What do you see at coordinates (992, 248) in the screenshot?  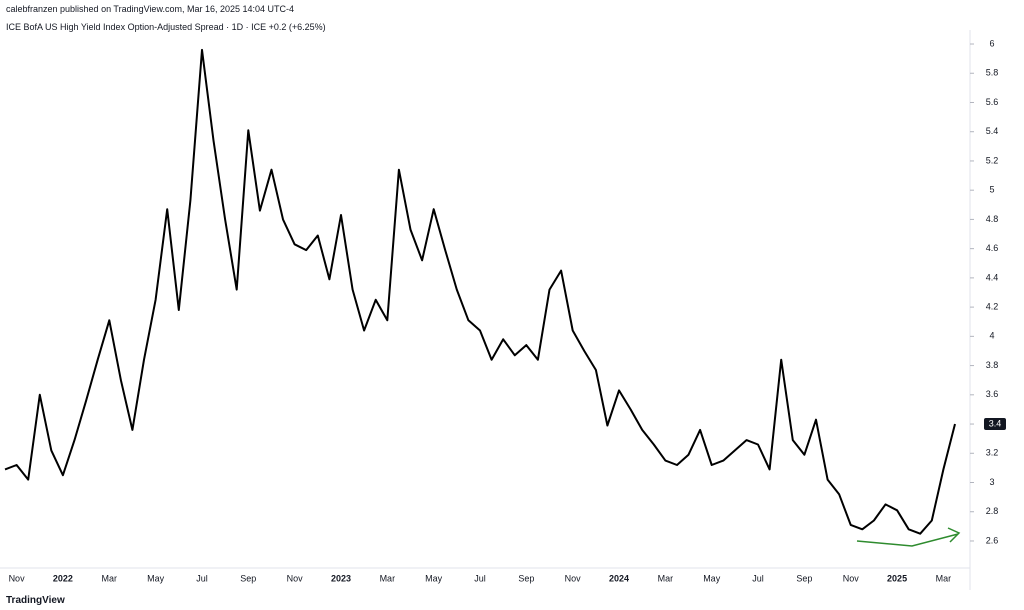 I see `y-tick-label: 4.6` at bounding box center [992, 248].